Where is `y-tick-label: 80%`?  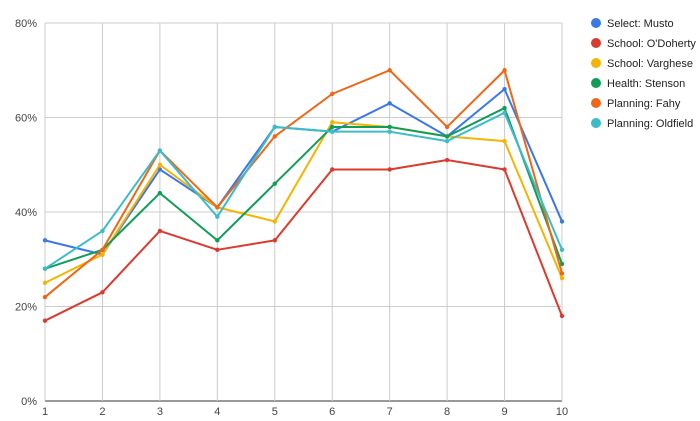
y-tick-label: 80% is located at coordinates (26, 24).